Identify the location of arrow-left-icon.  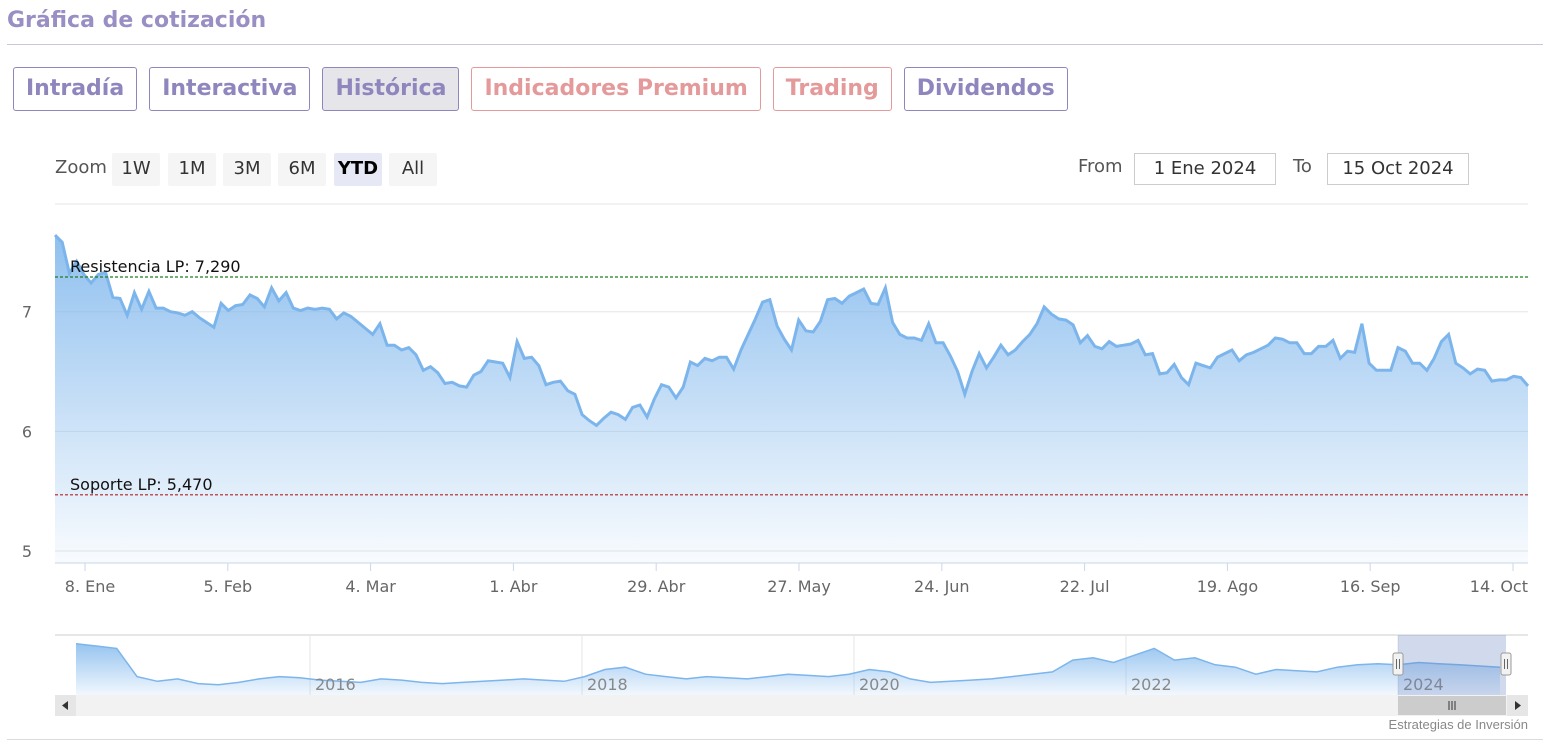
(65, 705).